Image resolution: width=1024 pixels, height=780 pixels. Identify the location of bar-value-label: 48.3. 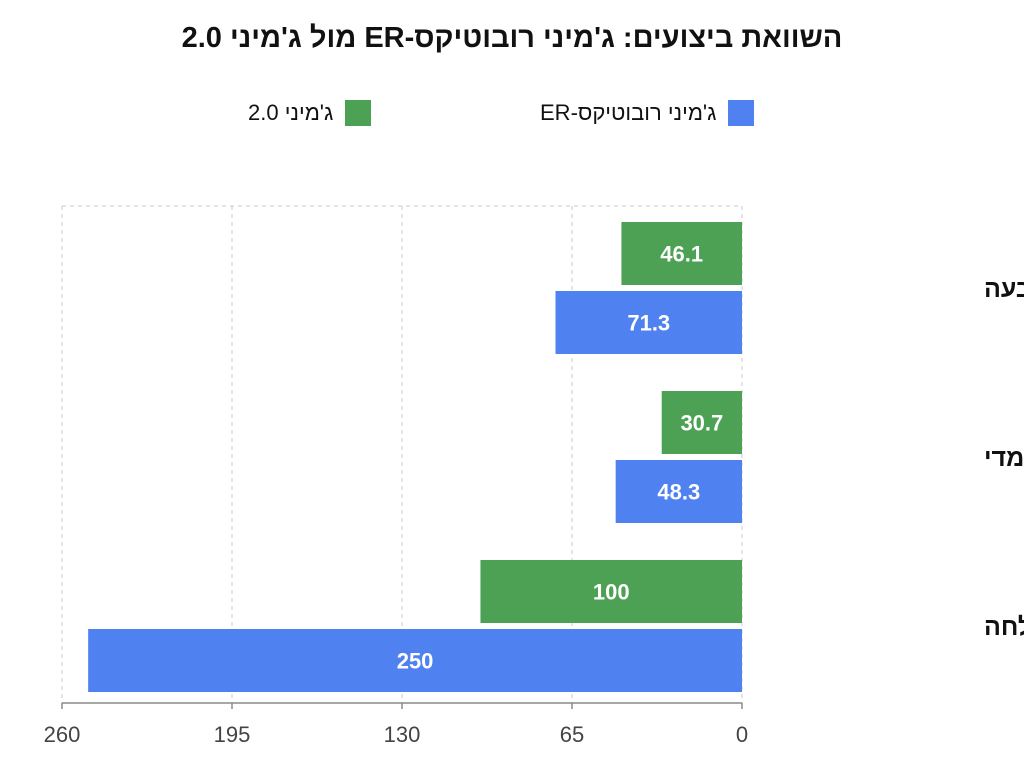
(678, 492).